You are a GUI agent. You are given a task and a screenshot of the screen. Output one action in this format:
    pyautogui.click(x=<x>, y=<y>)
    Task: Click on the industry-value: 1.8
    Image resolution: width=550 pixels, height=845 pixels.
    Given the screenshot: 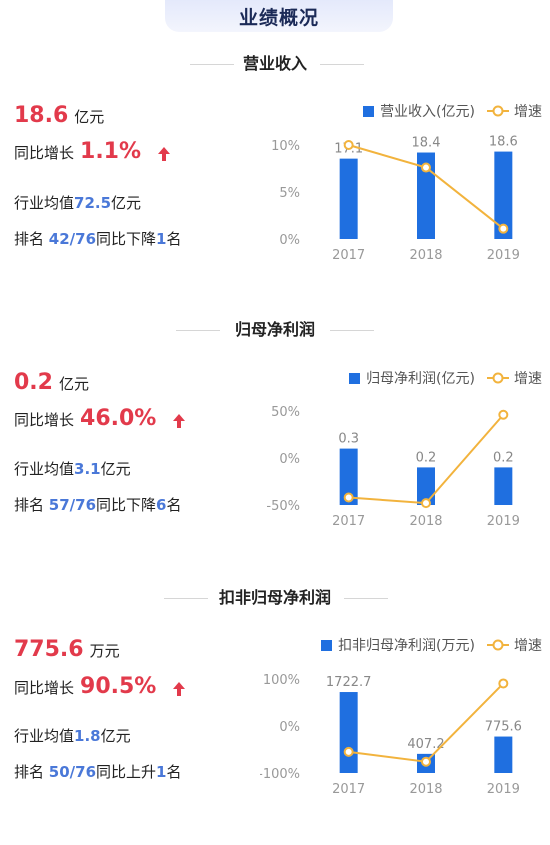 What is the action you would take?
    pyautogui.click(x=87, y=736)
    